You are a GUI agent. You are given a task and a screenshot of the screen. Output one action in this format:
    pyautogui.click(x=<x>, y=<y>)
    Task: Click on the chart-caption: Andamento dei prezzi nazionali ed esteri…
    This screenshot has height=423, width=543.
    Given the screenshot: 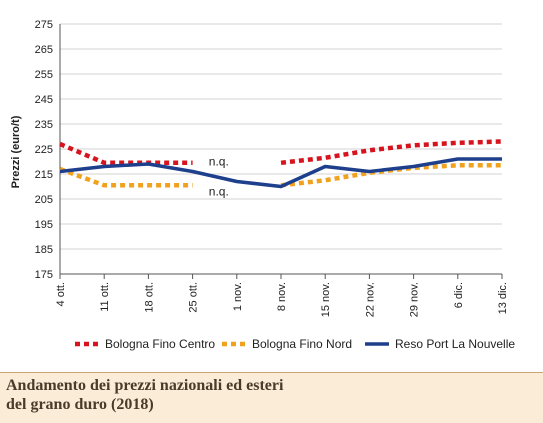 What is the action you would take?
    pyautogui.click(x=271, y=397)
    